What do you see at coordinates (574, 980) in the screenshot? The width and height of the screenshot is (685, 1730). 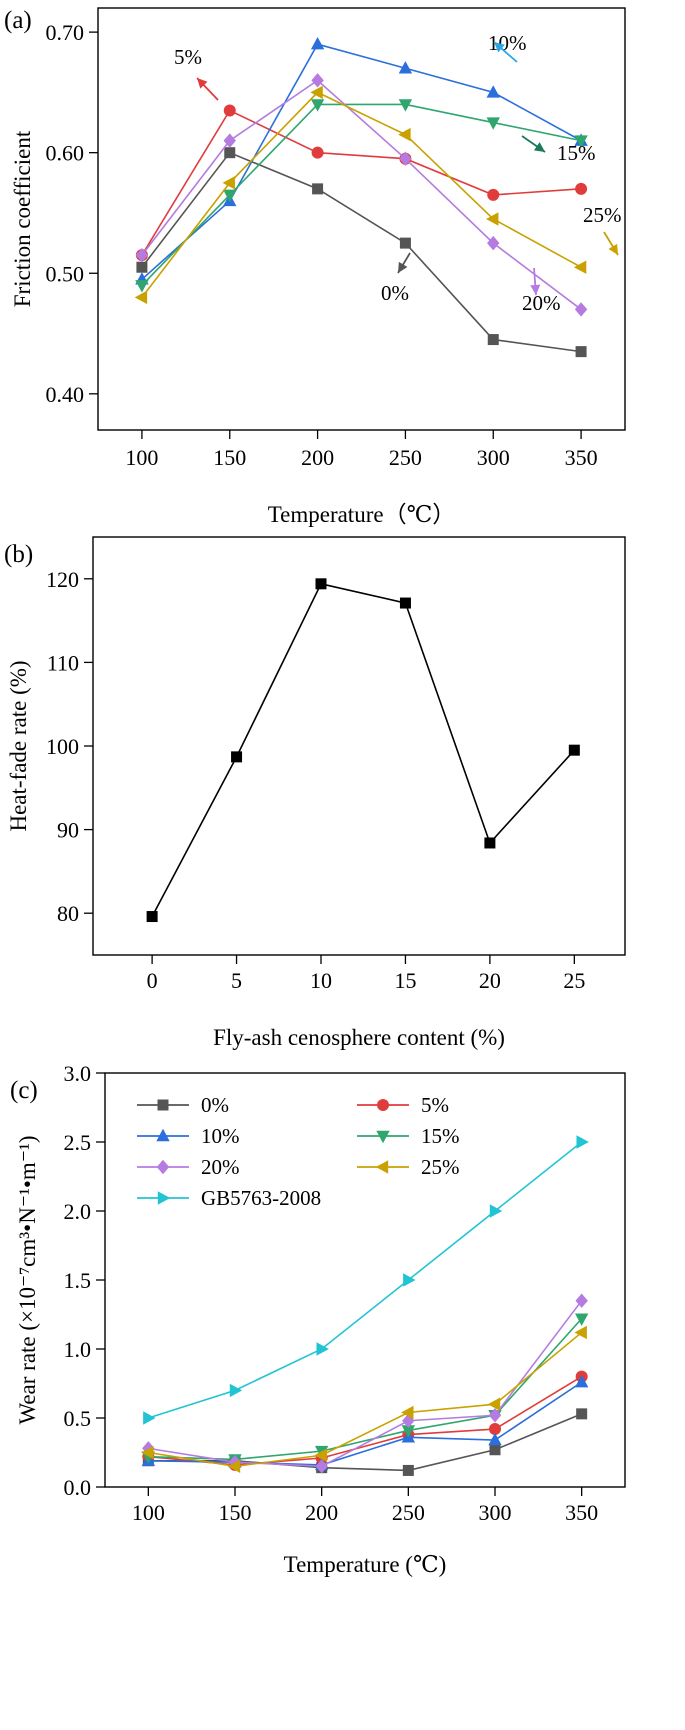 I see `x-tick-label: 25` at bounding box center [574, 980].